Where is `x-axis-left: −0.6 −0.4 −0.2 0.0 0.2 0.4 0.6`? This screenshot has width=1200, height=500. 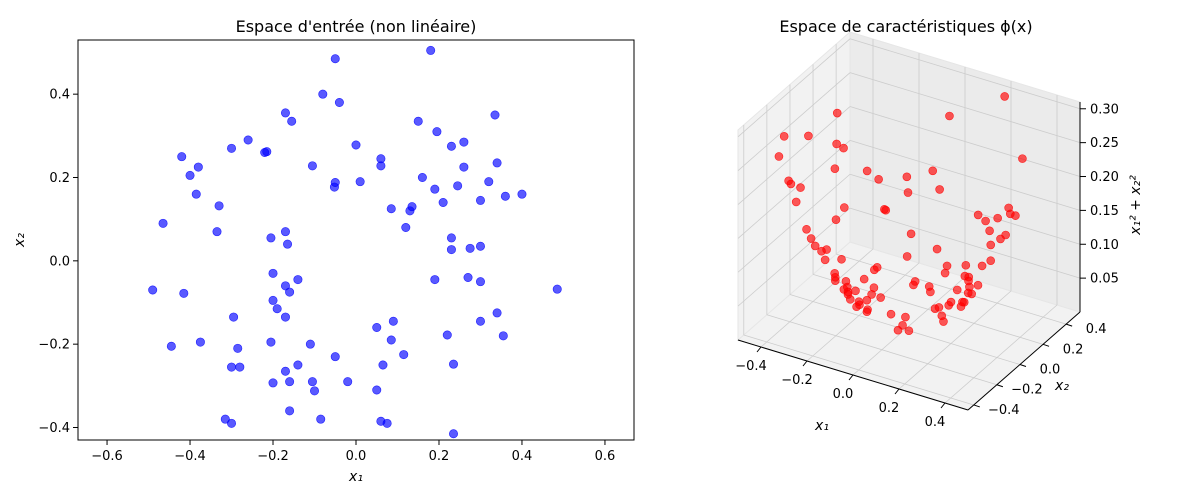
x-axis-left: −0.6 −0.4 −0.2 0.0 0.2 0.4 0.6 is located at coordinates (353, 452).